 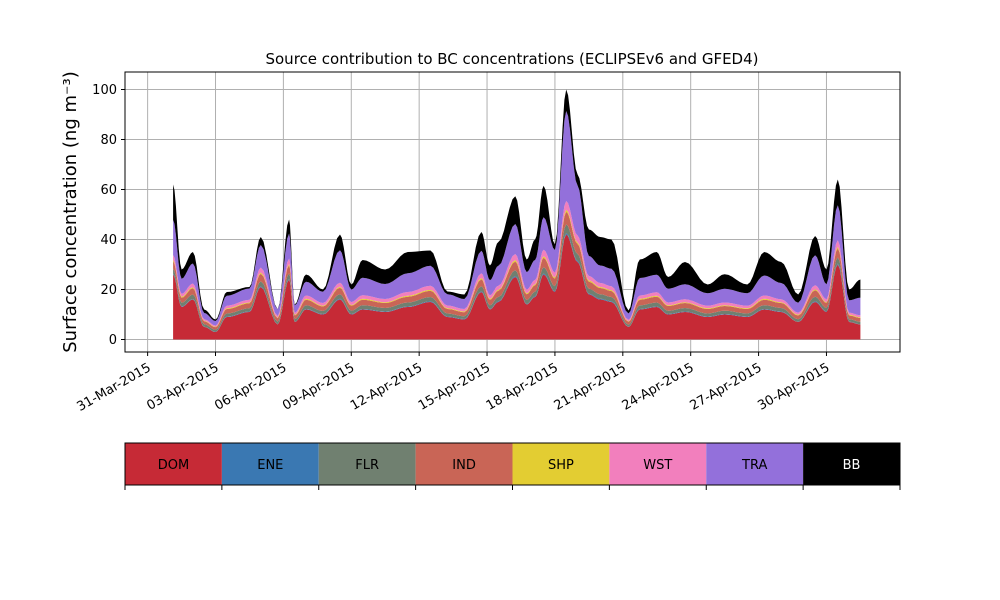 I want to click on legend-swatch-dom, so click(x=173, y=464).